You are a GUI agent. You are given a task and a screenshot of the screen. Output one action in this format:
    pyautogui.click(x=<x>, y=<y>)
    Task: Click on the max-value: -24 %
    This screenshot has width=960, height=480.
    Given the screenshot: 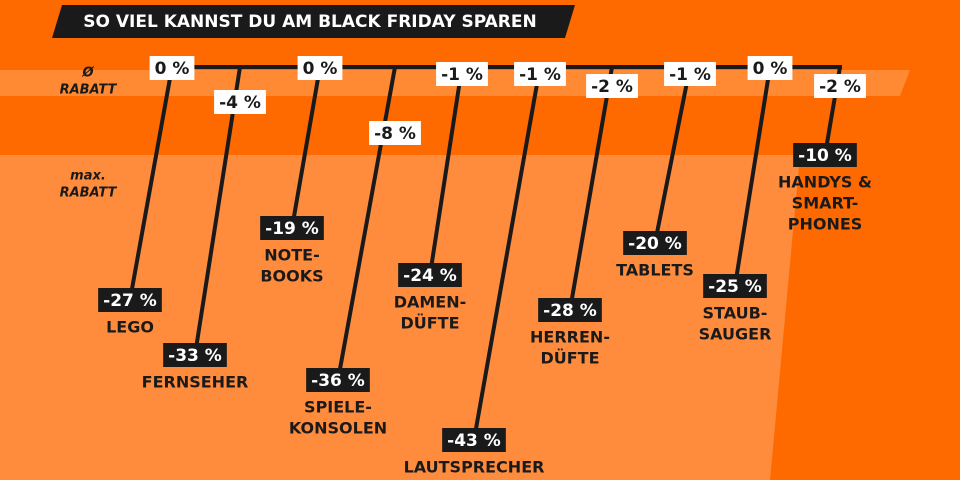 What is the action you would take?
    pyautogui.click(x=430, y=276)
    